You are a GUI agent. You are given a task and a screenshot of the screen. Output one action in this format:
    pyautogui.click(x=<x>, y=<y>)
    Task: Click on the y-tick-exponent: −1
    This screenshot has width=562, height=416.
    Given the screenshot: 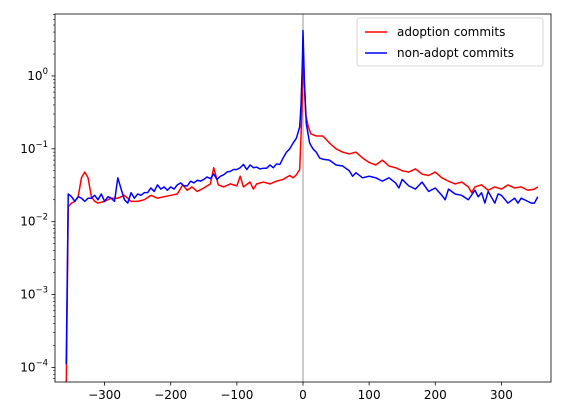 What is the action you would take?
    pyautogui.click(x=41, y=145)
    